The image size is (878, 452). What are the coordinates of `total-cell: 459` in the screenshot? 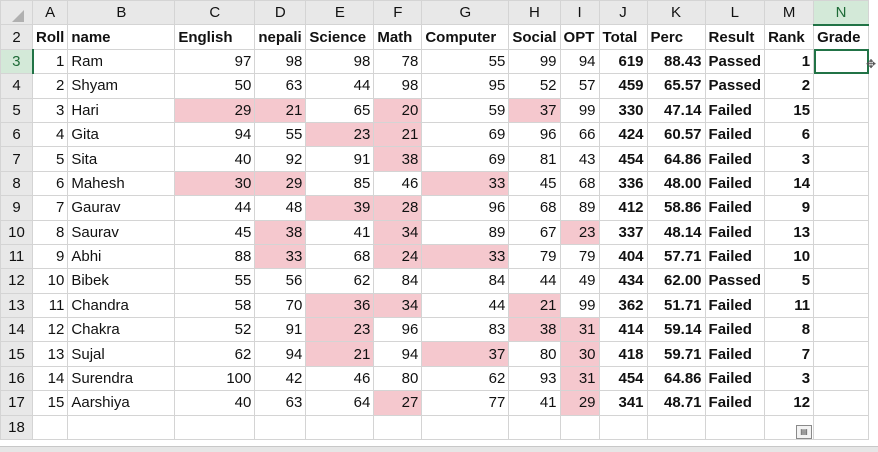 It's located at (623, 86).